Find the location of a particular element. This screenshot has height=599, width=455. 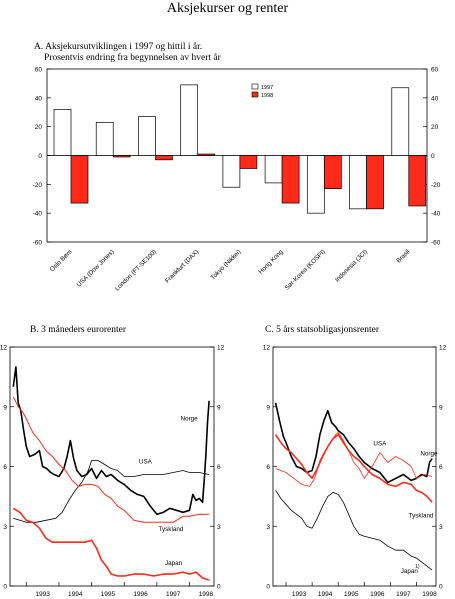

bar-1997-london-ft-se100 is located at coordinates (147, 136).